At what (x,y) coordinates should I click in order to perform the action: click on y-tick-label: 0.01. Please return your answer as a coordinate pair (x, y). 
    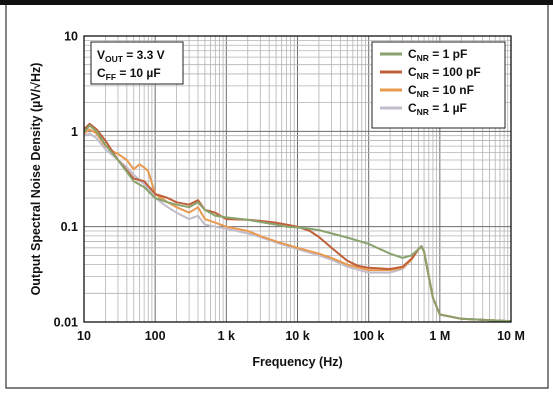
    Looking at the image, I should click on (66, 323).